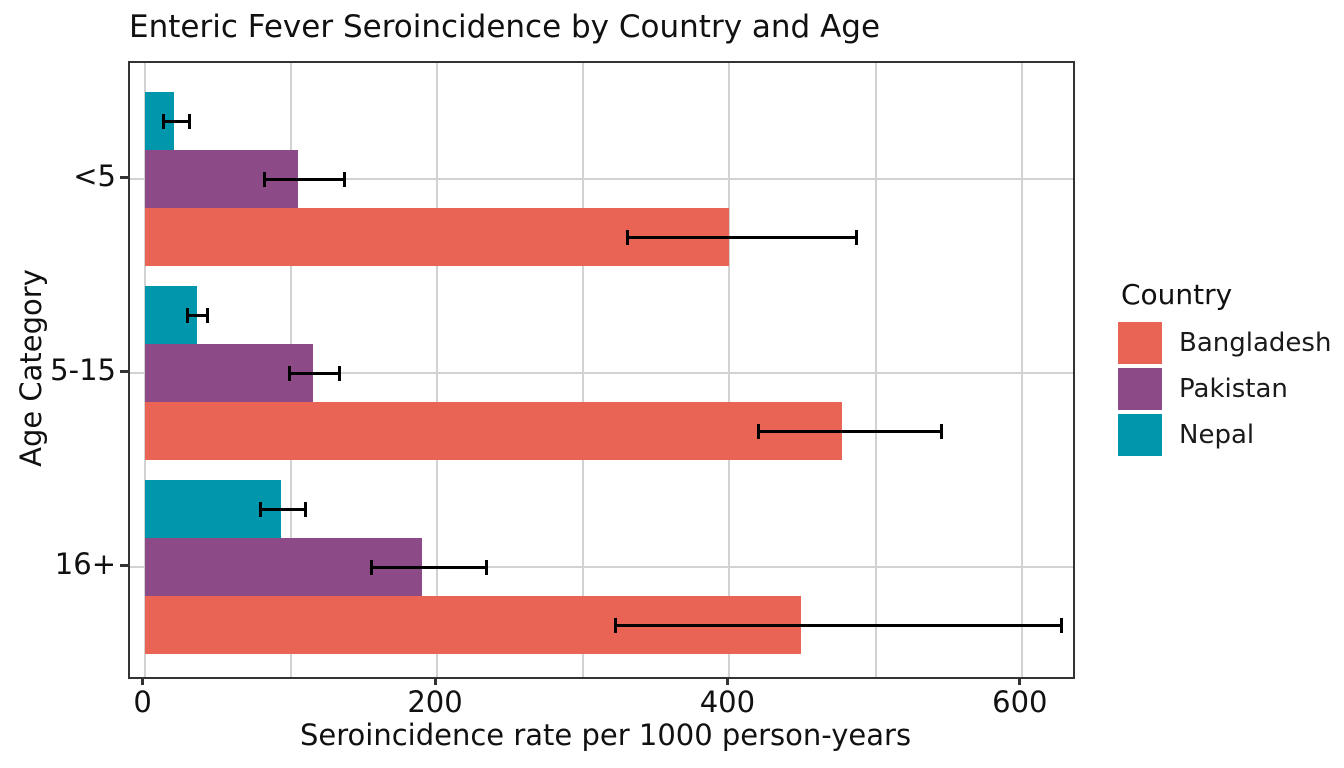 The height and width of the screenshot is (768, 1344). I want to click on y-axis-label: Age Category, so click(31, 368).